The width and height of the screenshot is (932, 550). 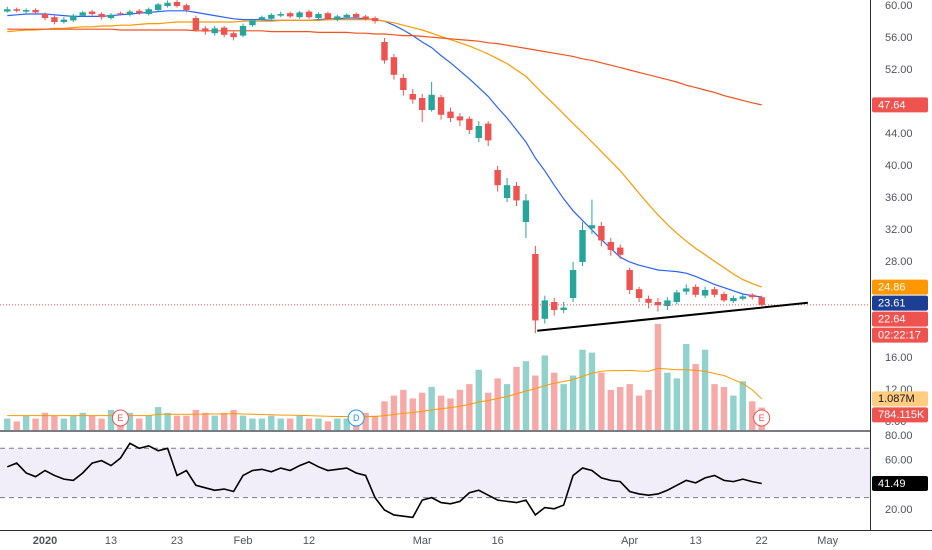 I want to click on rsi-band, so click(x=435, y=473).